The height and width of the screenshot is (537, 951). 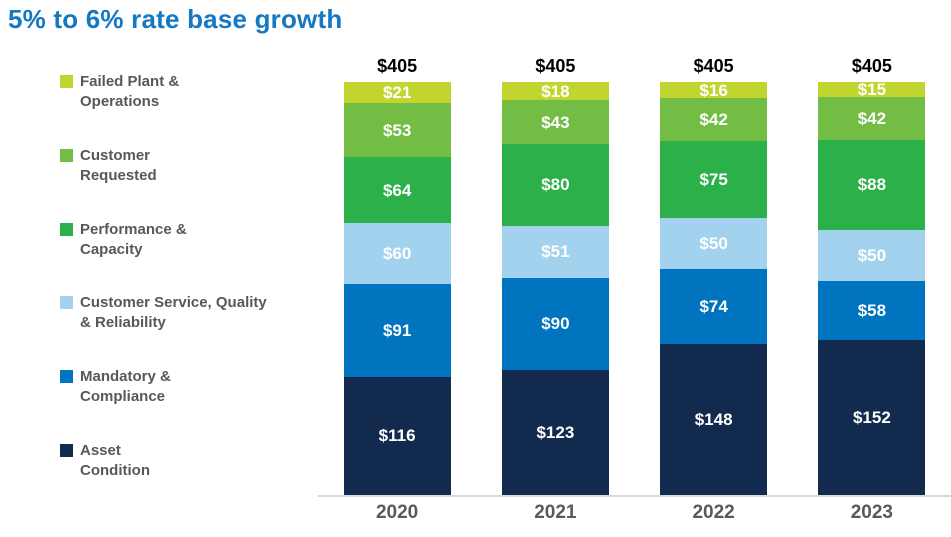 What do you see at coordinates (115, 470) in the screenshot?
I see `legend-label-line2: Condition` at bounding box center [115, 470].